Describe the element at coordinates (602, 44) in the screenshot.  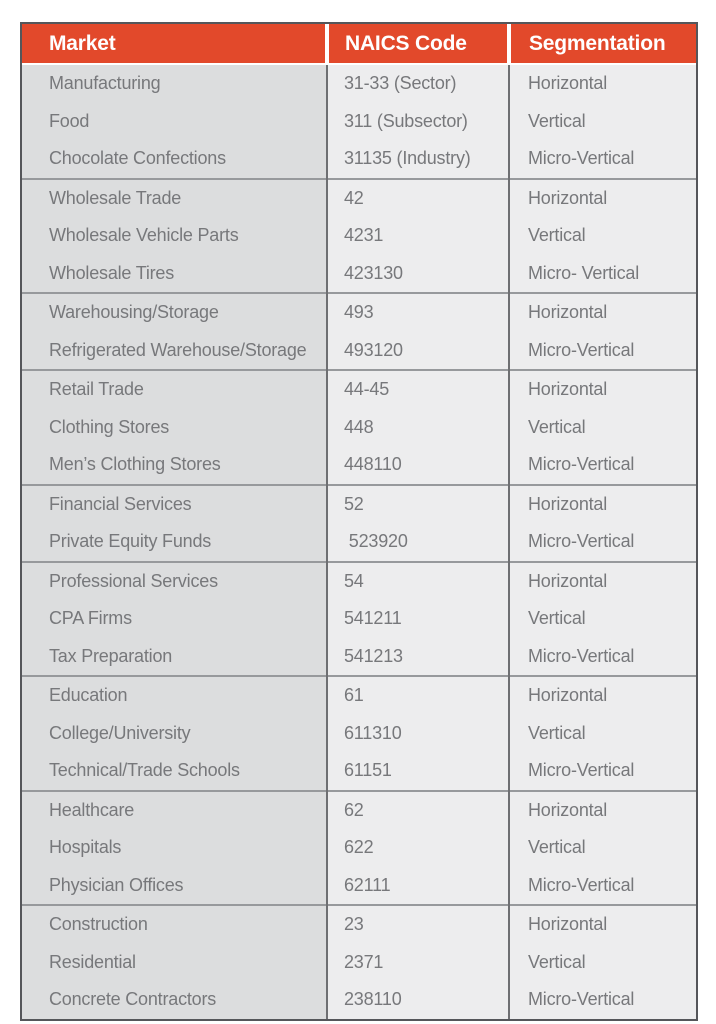
I see `header-segmentation: Segmentation` at that location.